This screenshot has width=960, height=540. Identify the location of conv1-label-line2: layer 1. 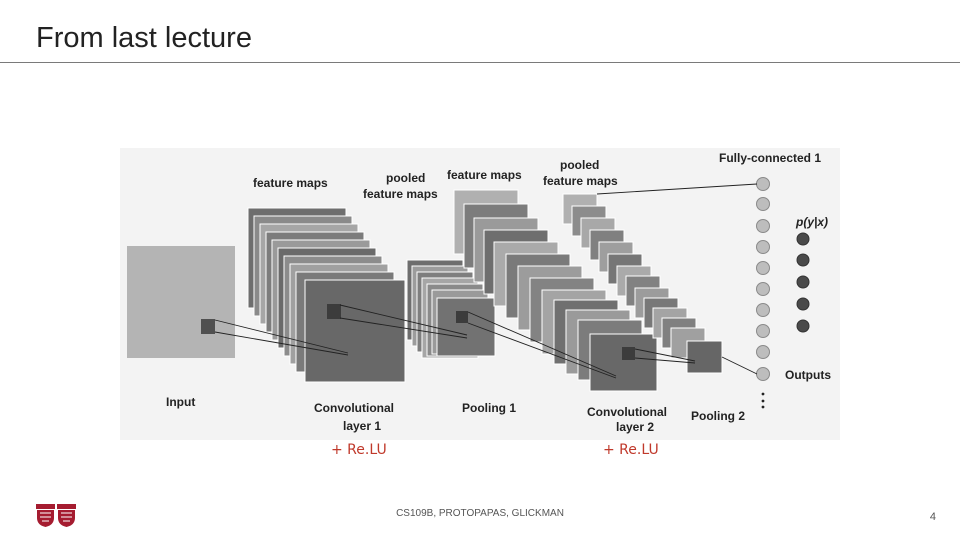
(362, 426).